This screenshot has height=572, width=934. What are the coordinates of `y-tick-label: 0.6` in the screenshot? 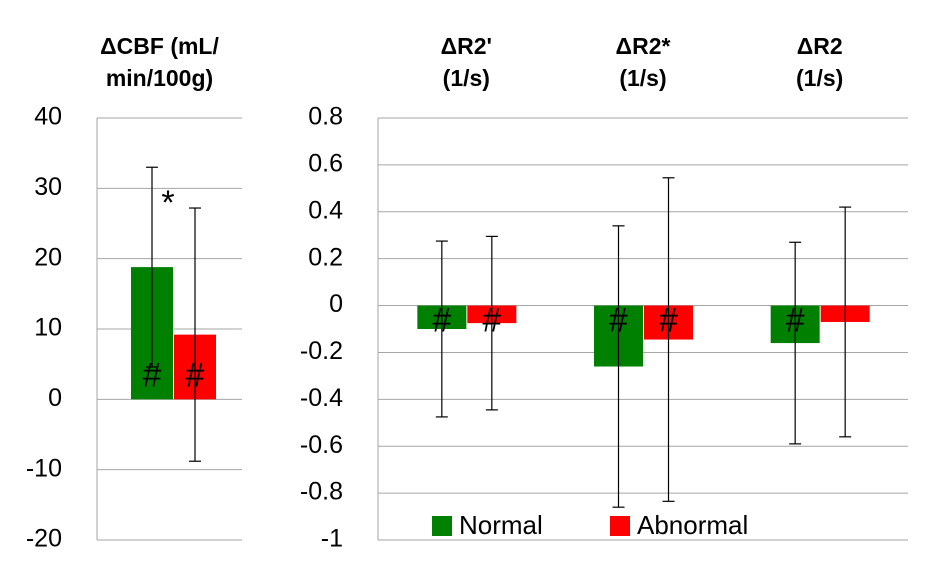 It's located at (325, 163).